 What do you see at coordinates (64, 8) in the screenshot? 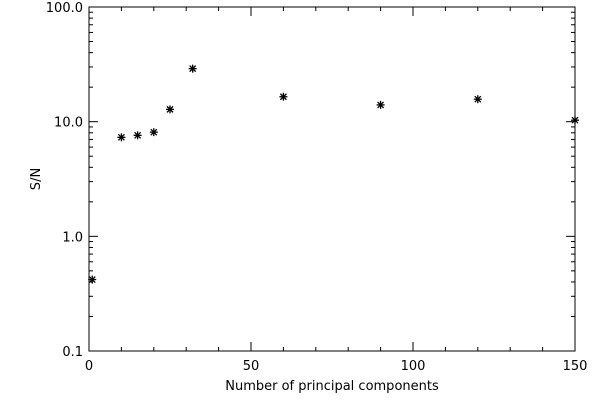
I see `y-tick-label: 100.0` at bounding box center [64, 8].